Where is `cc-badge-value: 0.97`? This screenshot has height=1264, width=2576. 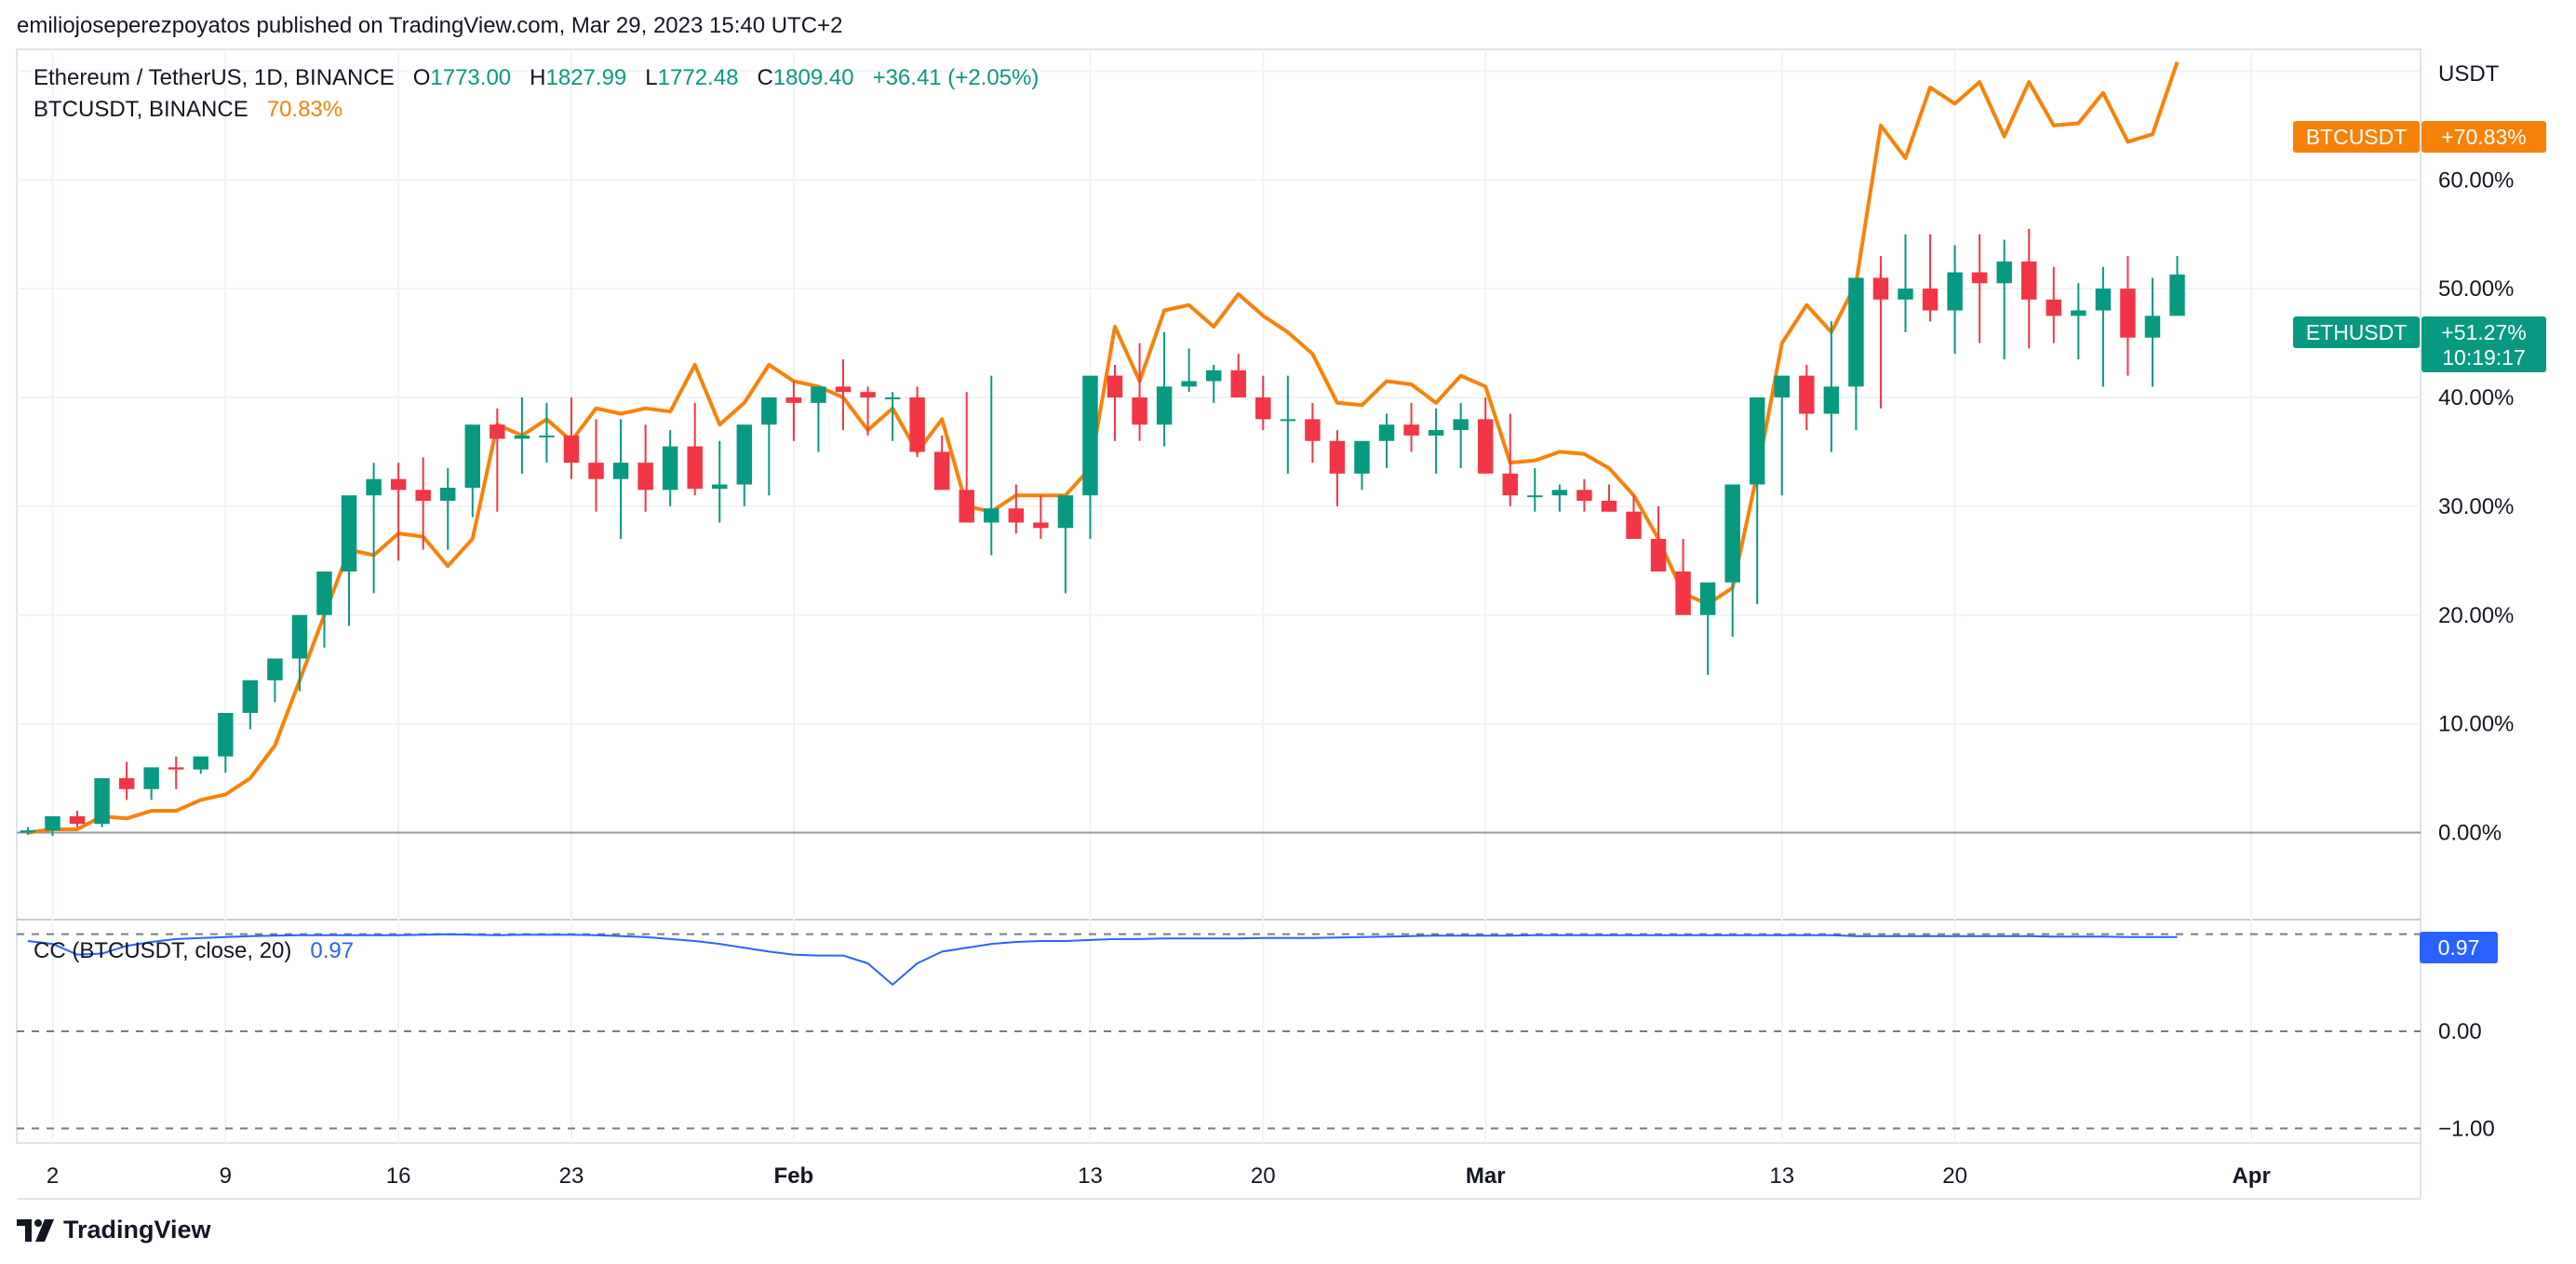 cc-badge-value: 0.97 is located at coordinates (2459, 947).